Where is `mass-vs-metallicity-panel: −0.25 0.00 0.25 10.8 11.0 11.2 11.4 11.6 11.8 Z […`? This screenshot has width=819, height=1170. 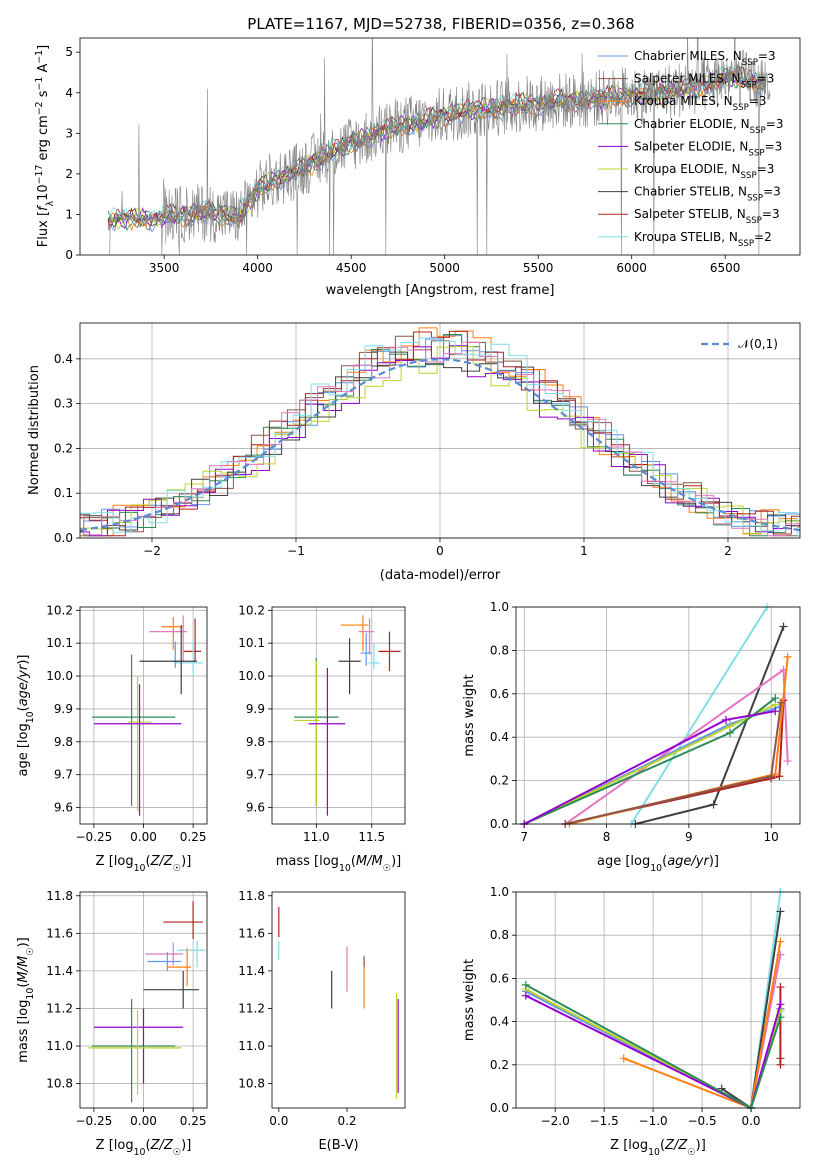 mass-vs-metallicity-panel: −0.25 0.00 0.25 10.8 11.0 11.2 11.4 11.6 11.8 Z [… is located at coordinates (112, 1023).